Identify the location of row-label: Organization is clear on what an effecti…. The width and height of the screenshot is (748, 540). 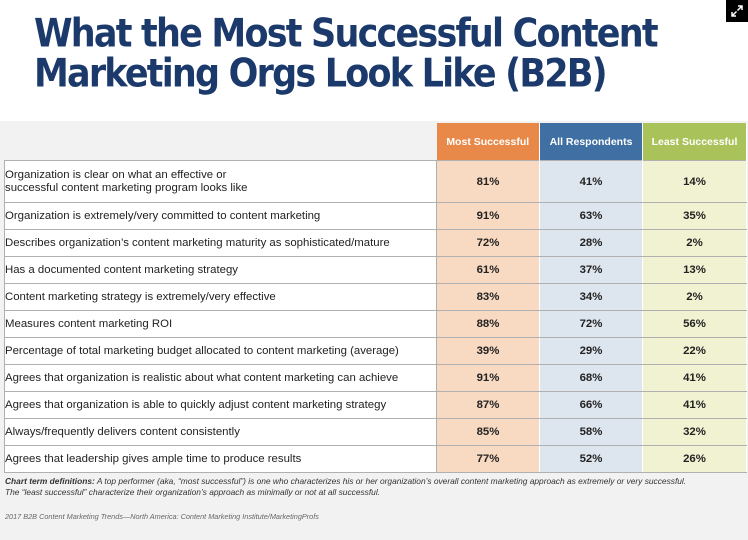
(220, 181).